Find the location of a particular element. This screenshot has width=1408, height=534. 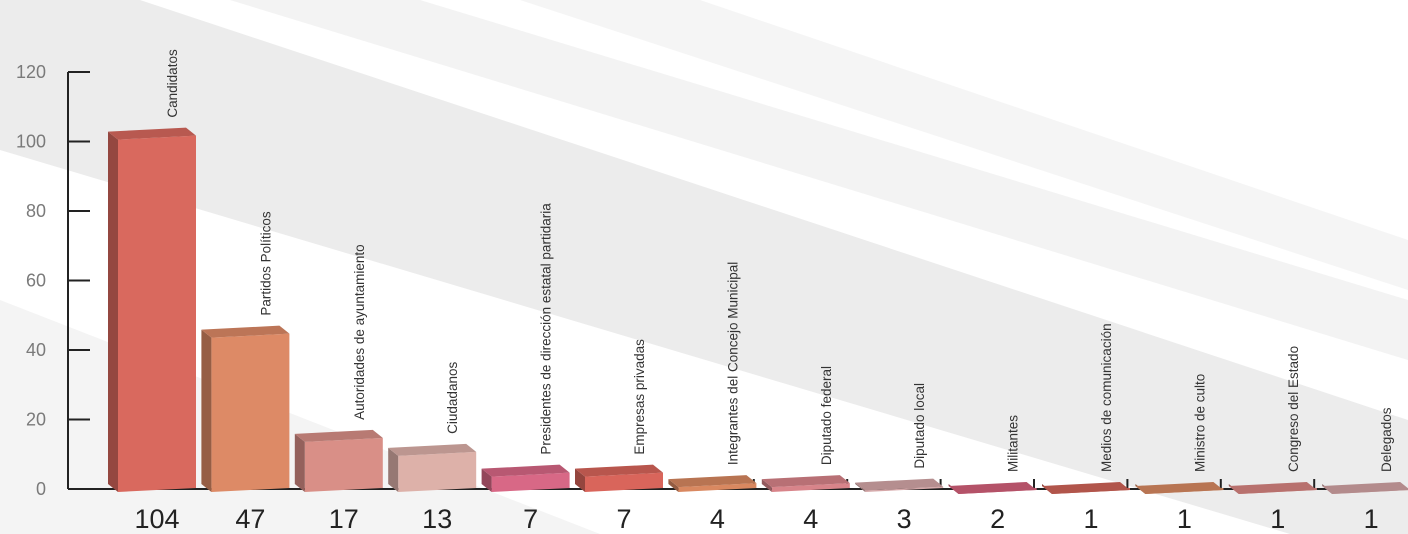

y-tick-label: 60 is located at coordinates (36, 281).